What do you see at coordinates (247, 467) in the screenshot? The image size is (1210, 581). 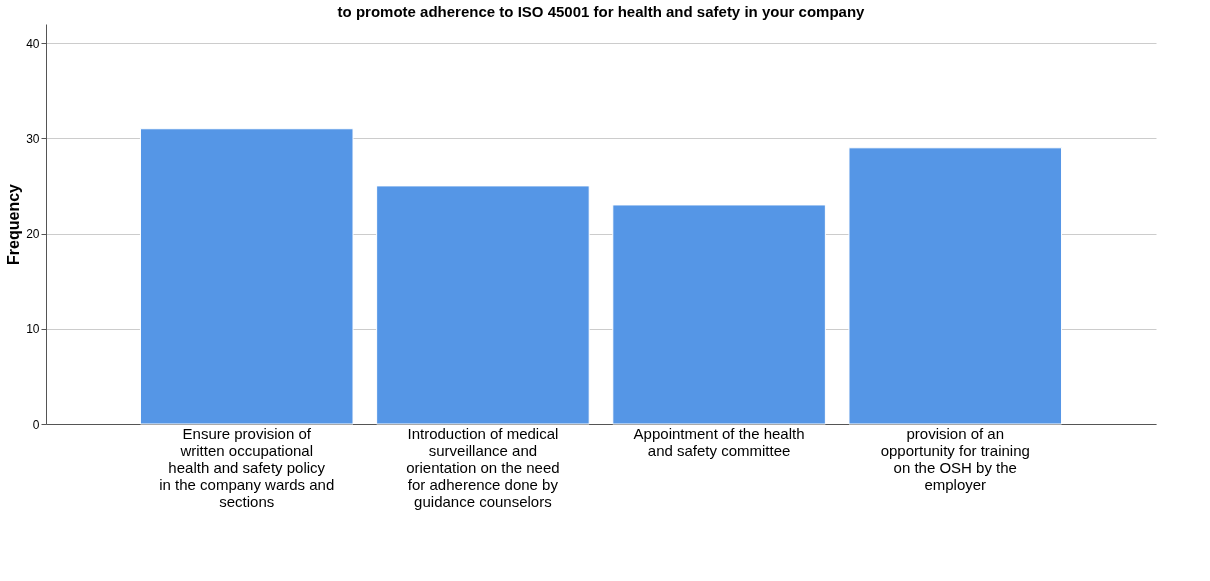 I see `x-tick-label: Ensure provision of written occupational health and safety policy in the company wards and sections` at bounding box center [247, 467].